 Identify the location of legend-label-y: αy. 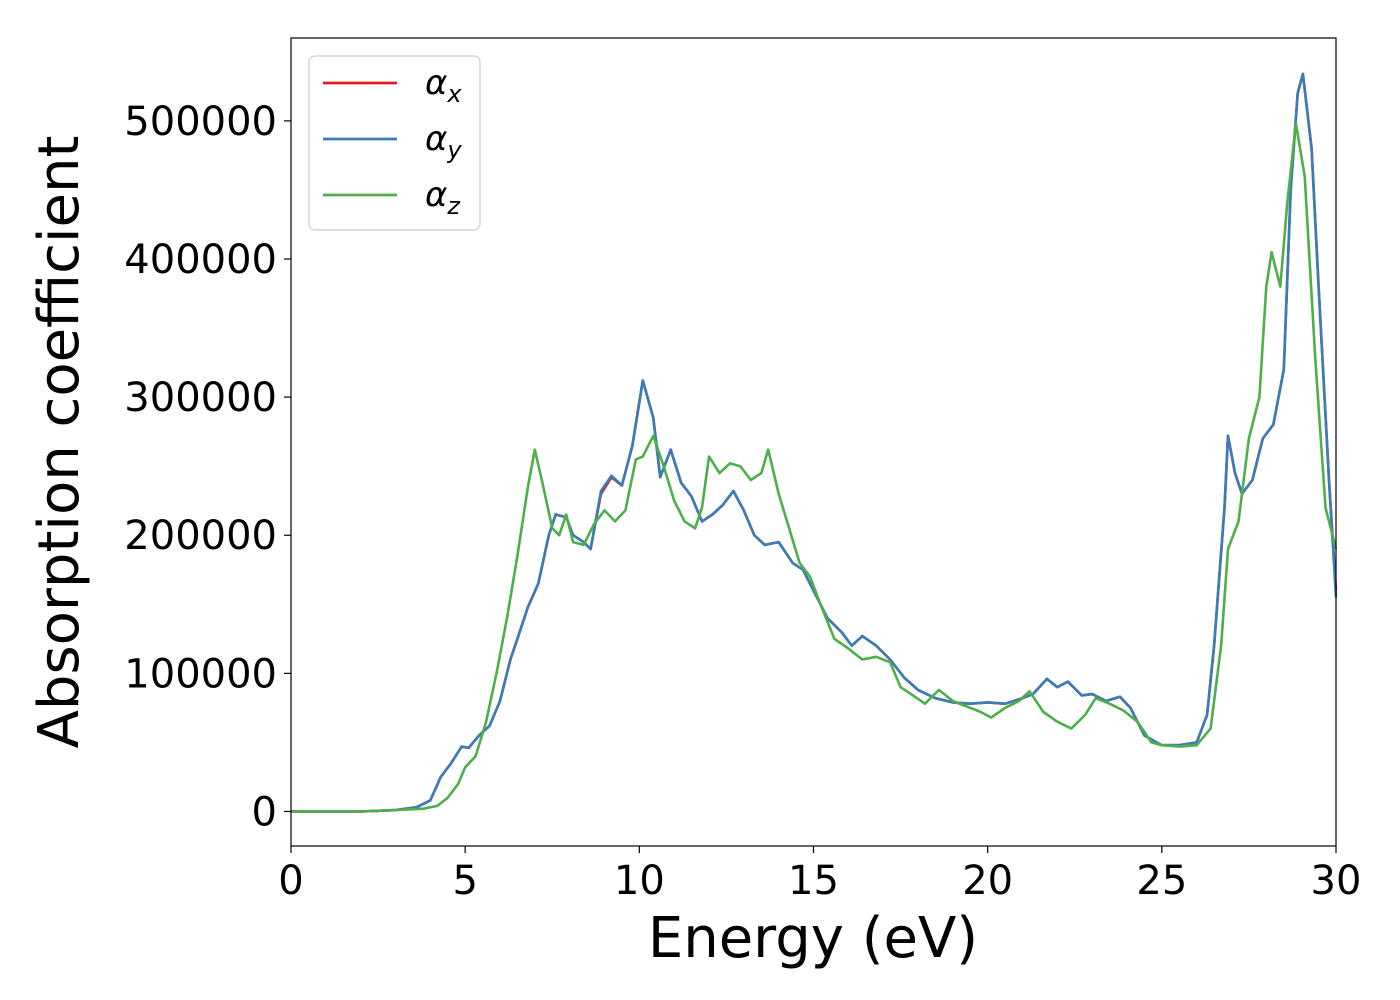
(443, 141).